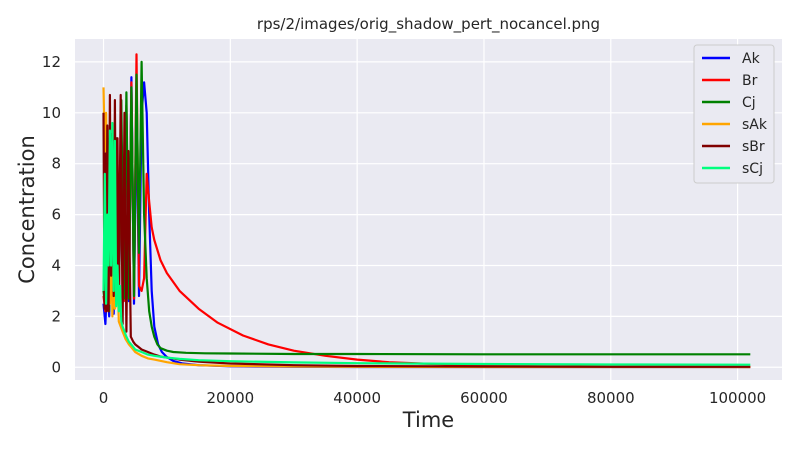 The width and height of the screenshot is (800, 450). Describe the element at coordinates (56, 215) in the screenshot. I see `y-tick-label: 6` at that location.